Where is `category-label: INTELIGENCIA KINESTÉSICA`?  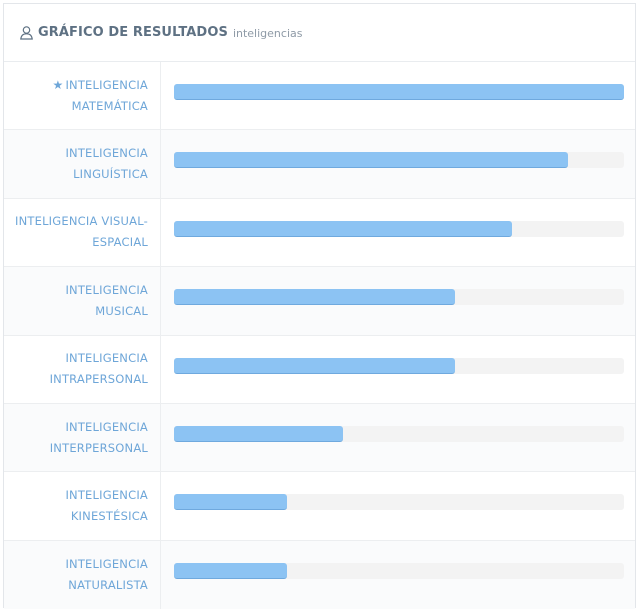
category-label: INTELIGENCIA KINESTÉSICA is located at coordinates (106, 506).